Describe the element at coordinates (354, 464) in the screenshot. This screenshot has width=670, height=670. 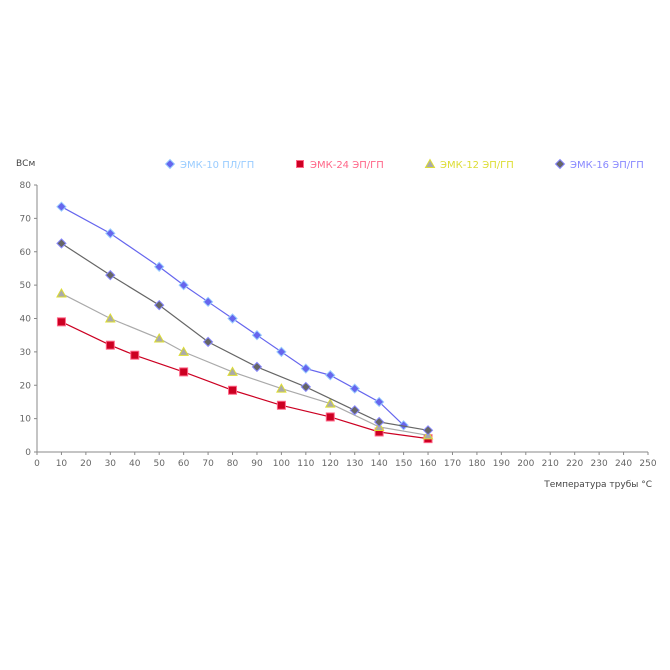
I see `x-tick-label: 130` at that location.